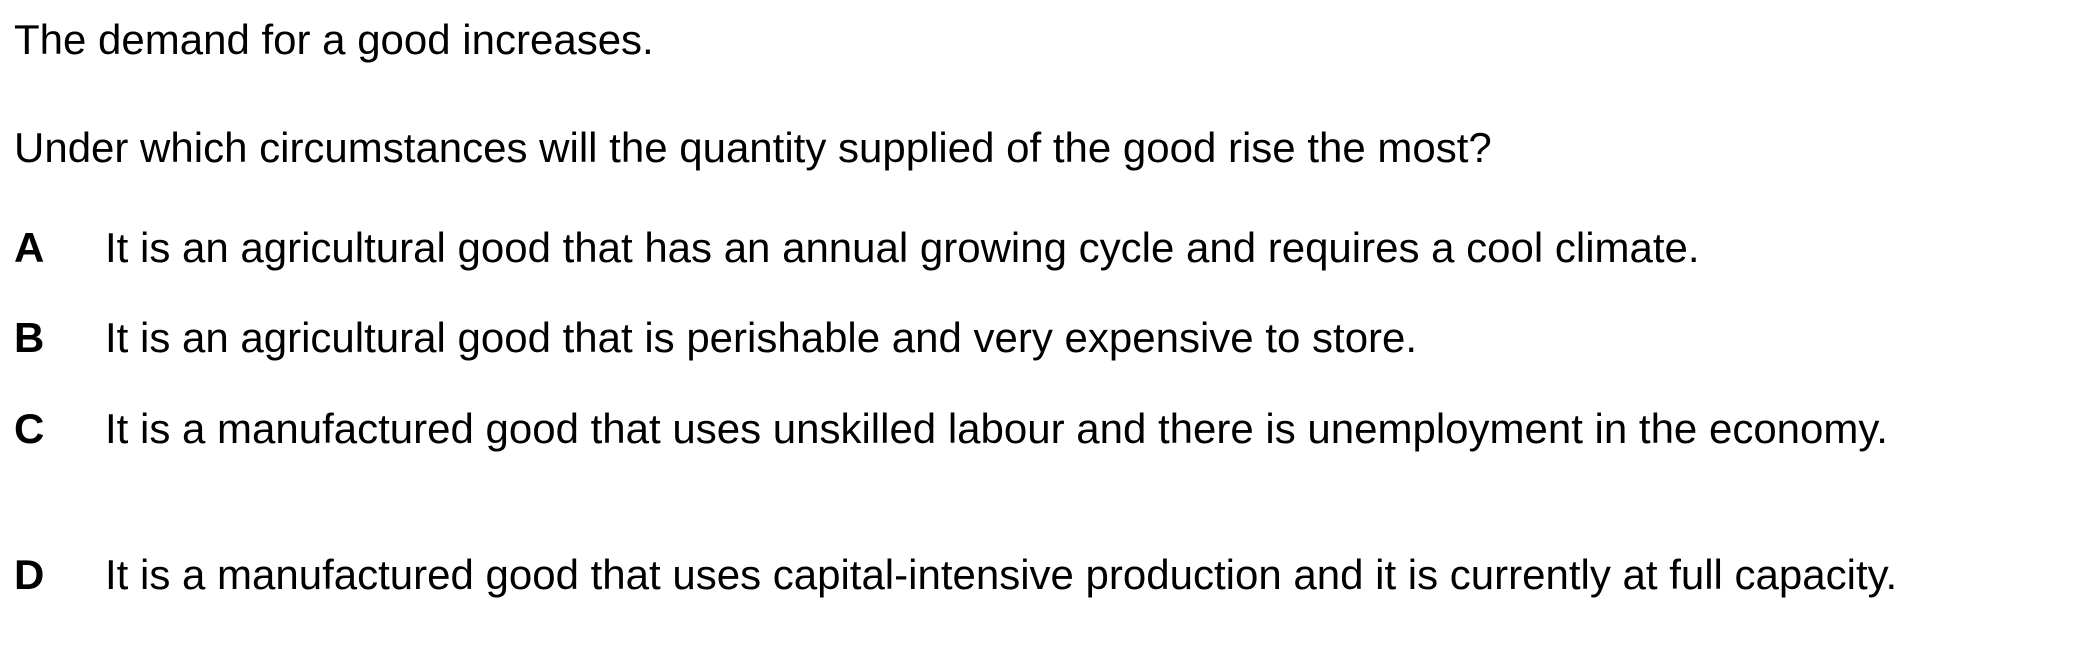  Describe the element at coordinates (29, 337) in the screenshot. I see `option-letter-b: B` at that location.